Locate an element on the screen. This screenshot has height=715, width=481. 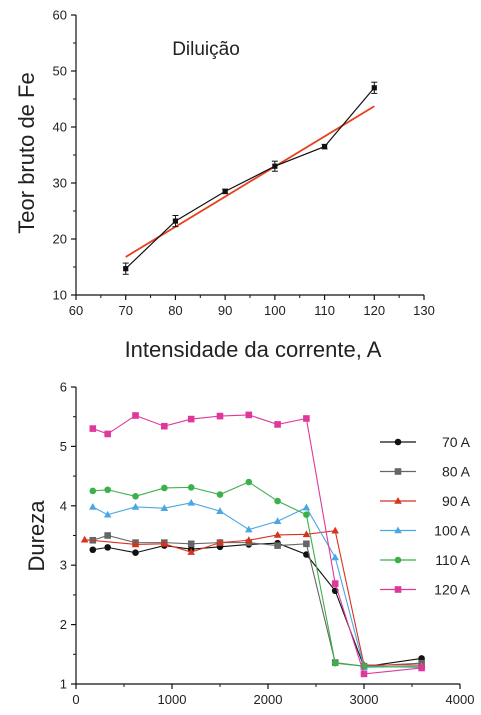
chart-2-y-tick-label: 2 is located at coordinates (63, 624).